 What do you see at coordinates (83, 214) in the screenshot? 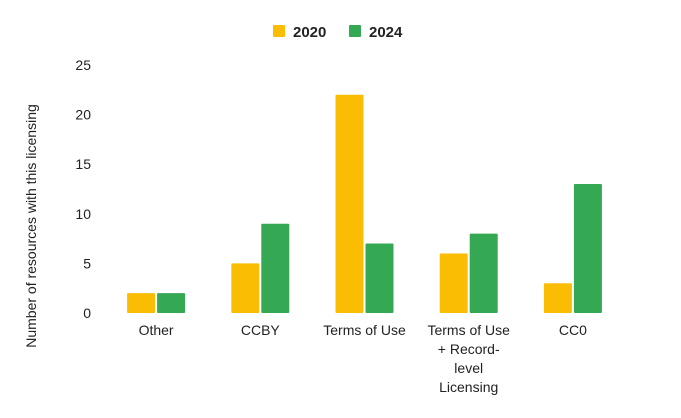
I see `y-tick-label: 10` at bounding box center [83, 214].